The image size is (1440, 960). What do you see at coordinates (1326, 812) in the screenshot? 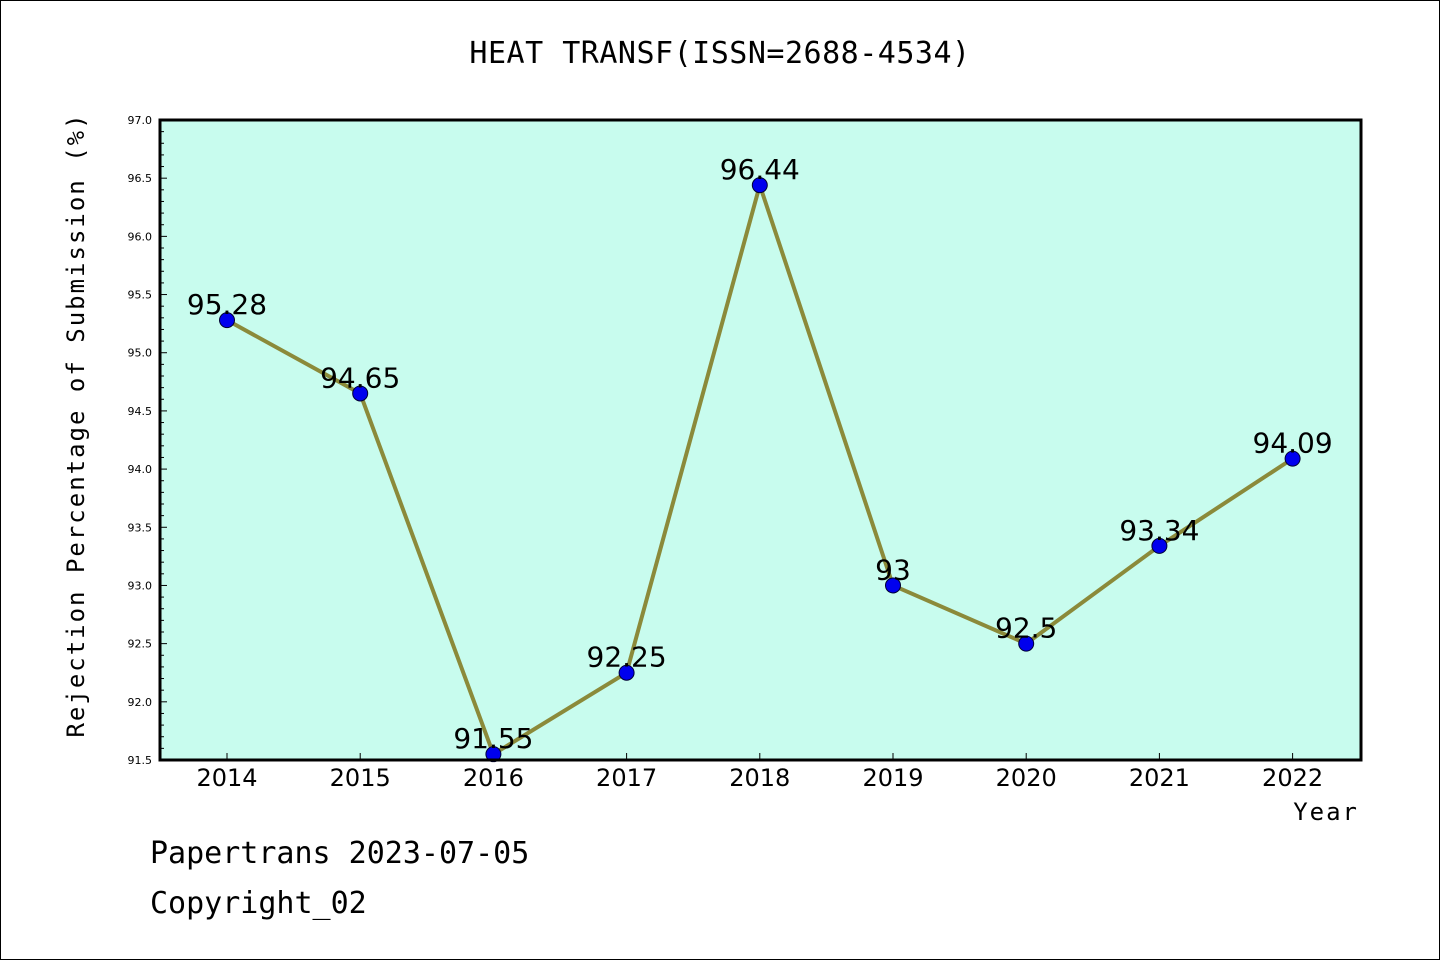
I see `x-axis-label: Year` at bounding box center [1326, 812].